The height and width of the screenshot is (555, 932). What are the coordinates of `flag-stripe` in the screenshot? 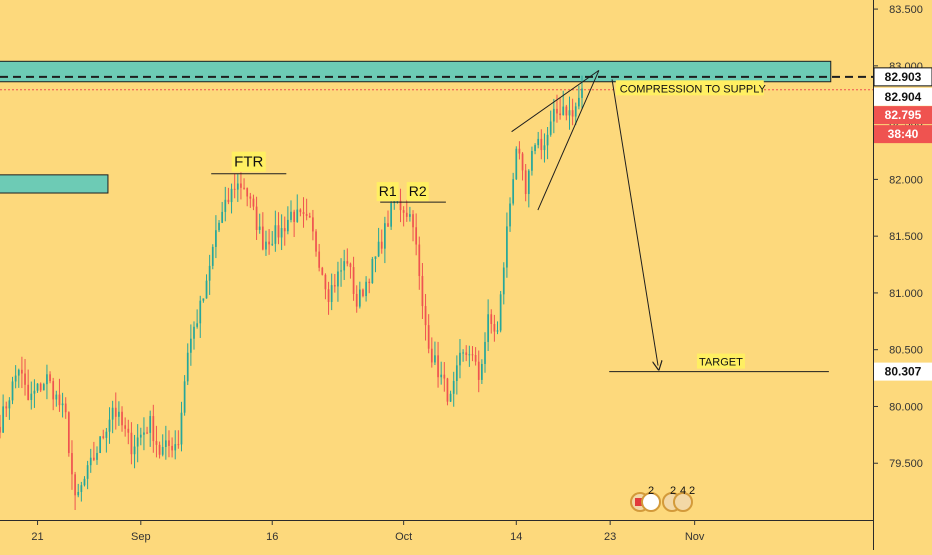 It's located at (640, 502).